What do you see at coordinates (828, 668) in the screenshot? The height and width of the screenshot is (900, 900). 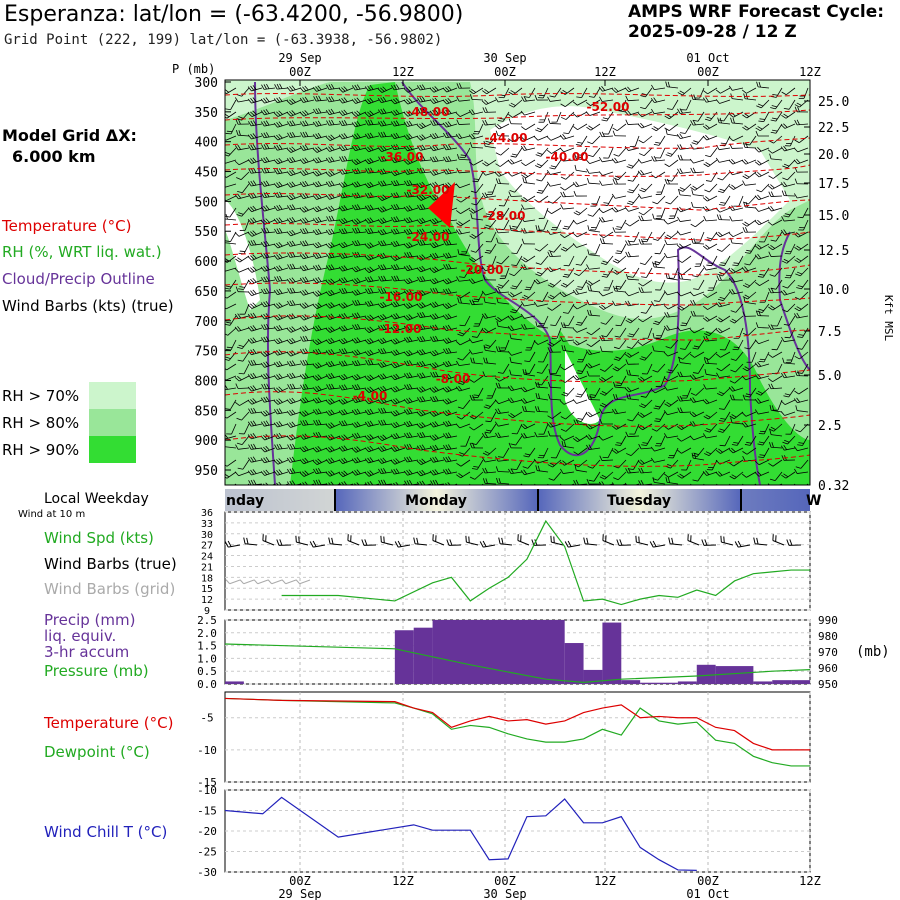 I see `pressure-tick-right: 960` at bounding box center [828, 668].